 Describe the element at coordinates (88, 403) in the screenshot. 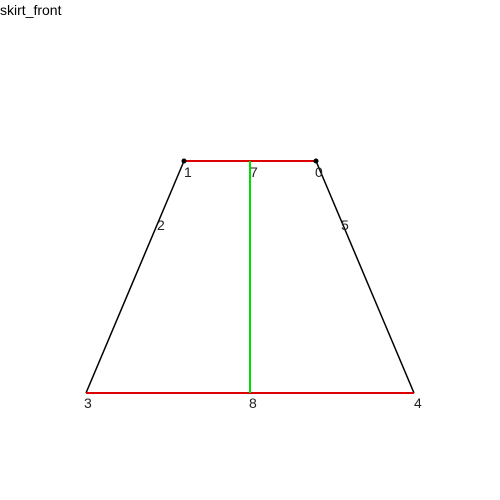

I see `point-label-3: 3` at that location.